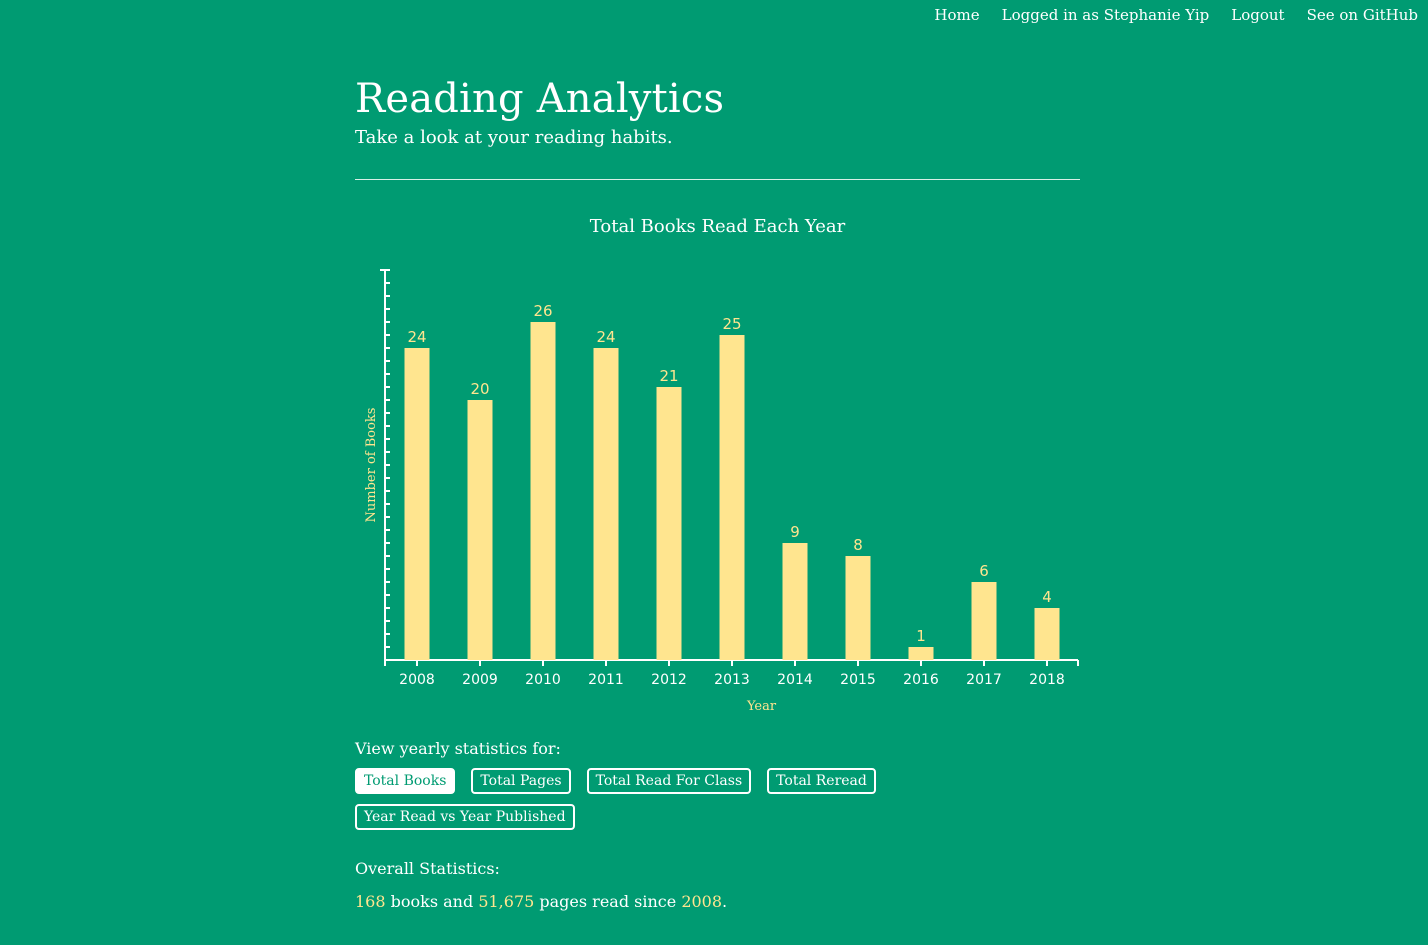  Describe the element at coordinates (761, 706) in the screenshot. I see `x-axis-label: Year` at that location.